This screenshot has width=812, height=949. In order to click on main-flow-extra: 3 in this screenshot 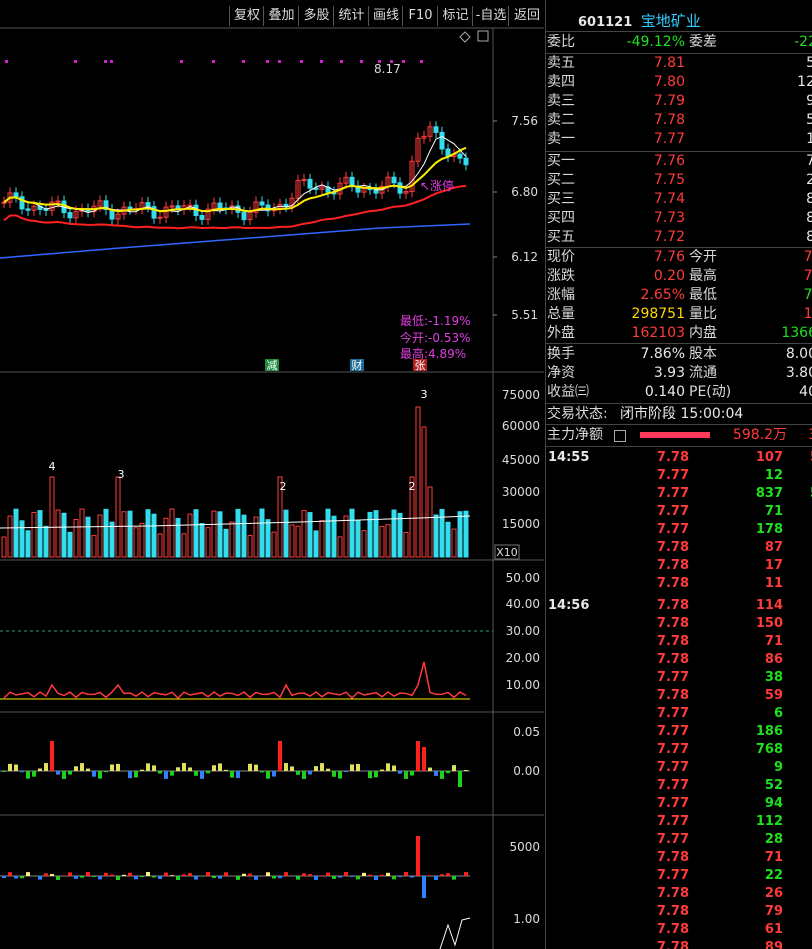, I will do `click(810, 435)`.